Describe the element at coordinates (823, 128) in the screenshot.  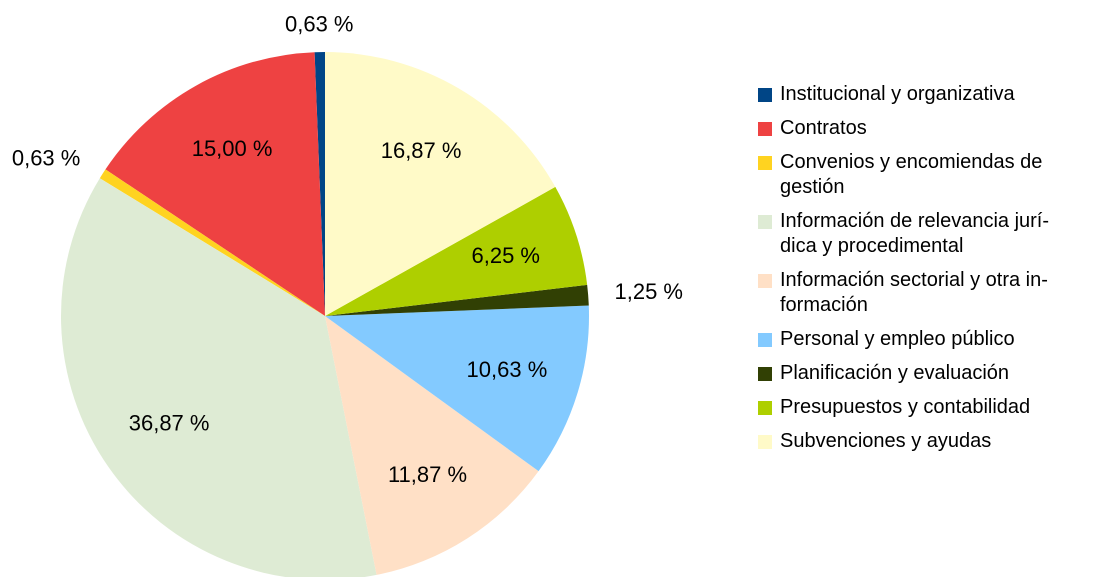
I see `legend-label: Contratos` at that location.